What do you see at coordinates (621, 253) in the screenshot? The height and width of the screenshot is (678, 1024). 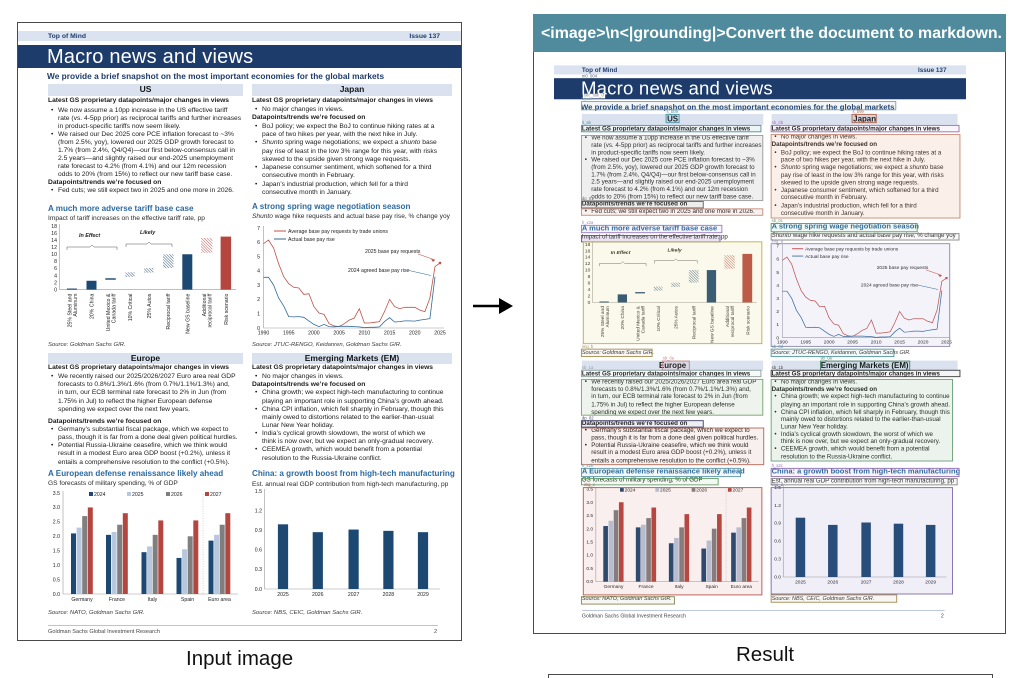 I see `svg-text: In Effect` at bounding box center [621, 253].